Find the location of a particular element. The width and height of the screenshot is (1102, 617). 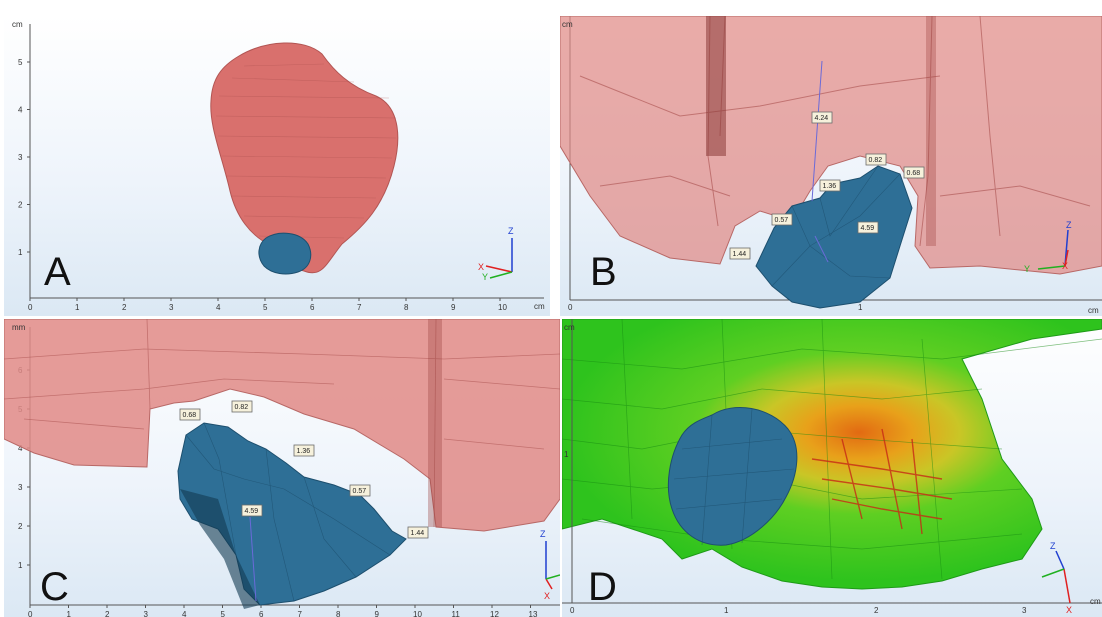

x-tick-3: 3 is located at coordinates (1024, 610).